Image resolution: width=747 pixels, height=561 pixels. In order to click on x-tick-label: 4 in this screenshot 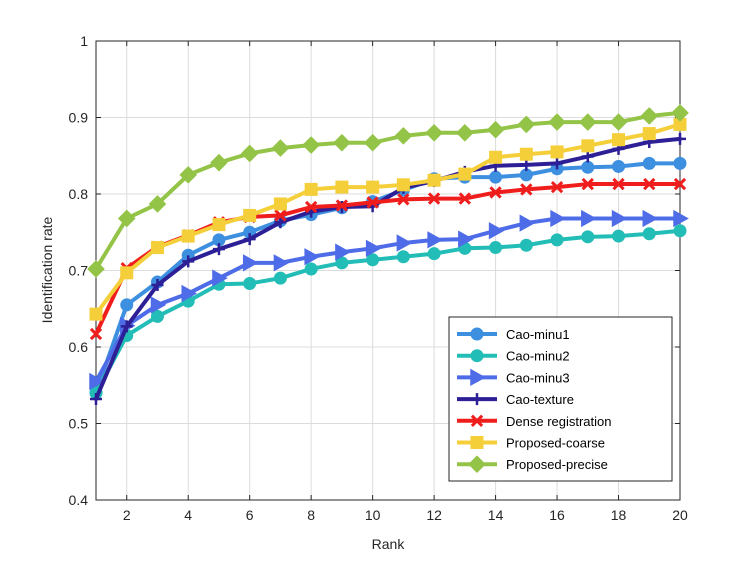, I will do `click(188, 515)`.